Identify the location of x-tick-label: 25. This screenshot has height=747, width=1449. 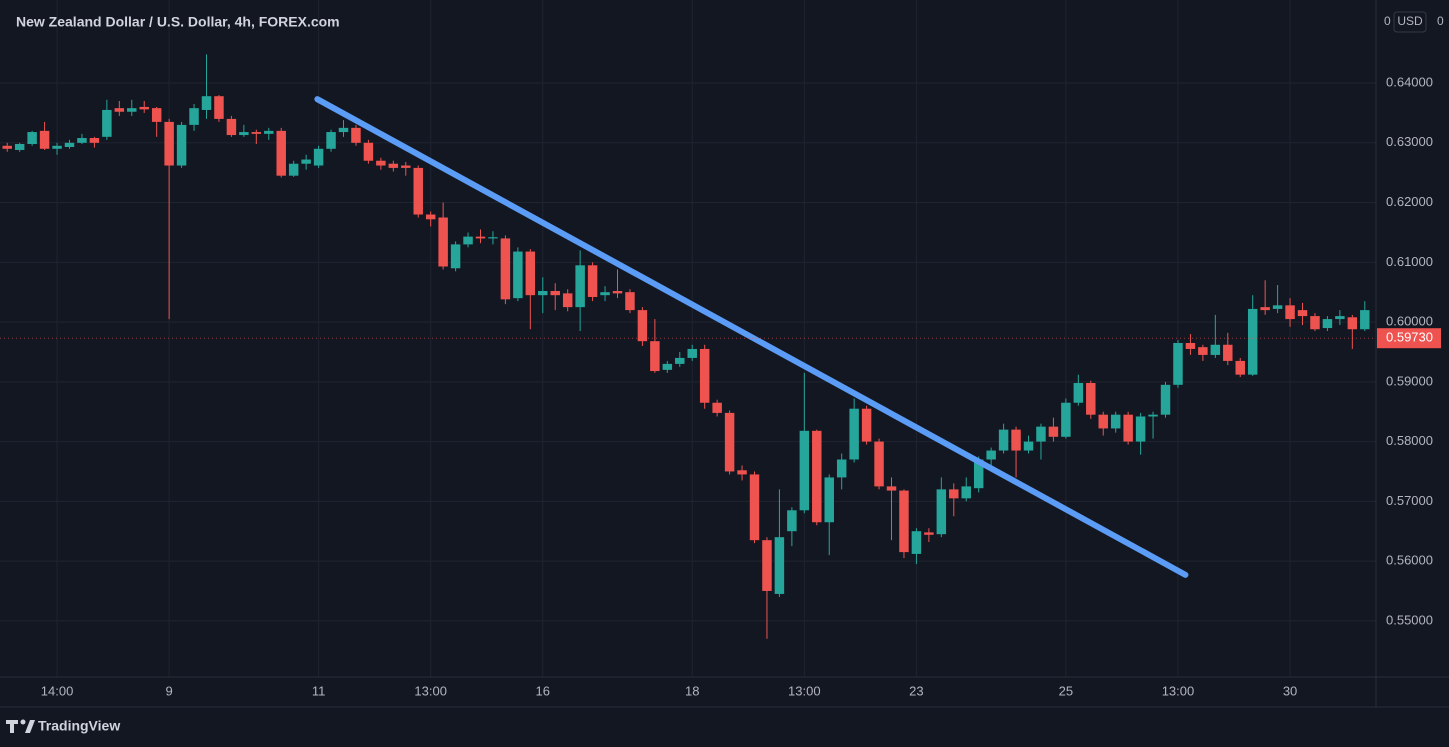
(1066, 690).